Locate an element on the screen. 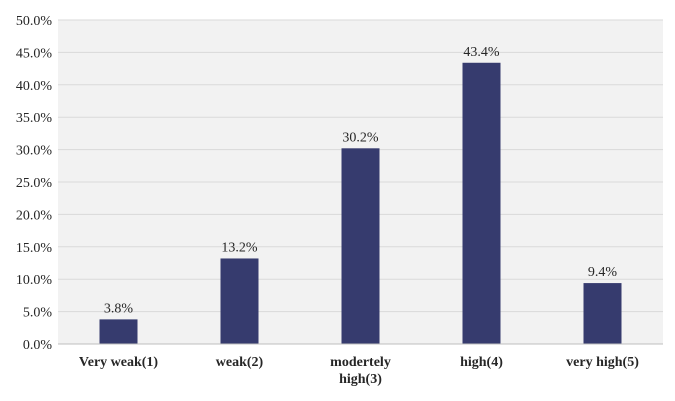 The image size is (675, 401). y-tick-label: 45.0% is located at coordinates (34, 53).